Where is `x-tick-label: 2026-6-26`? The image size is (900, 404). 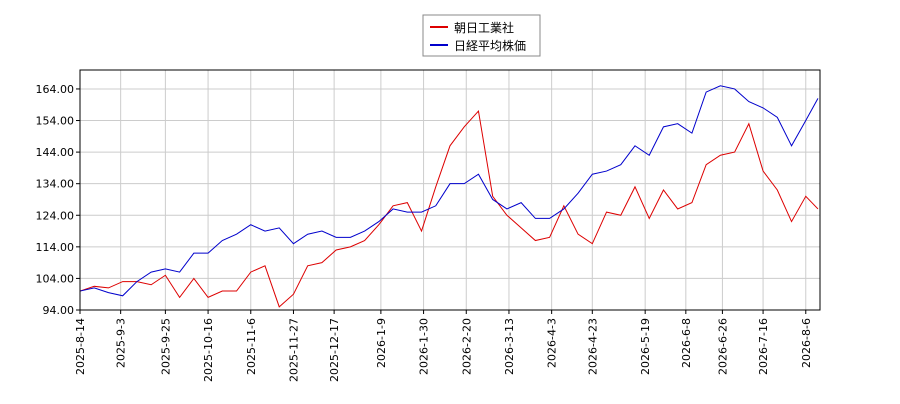
x-tick-label: 2026-6-26 is located at coordinates (722, 346).